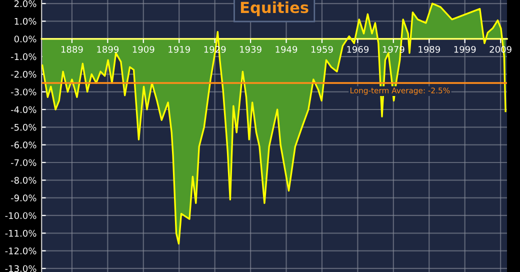  I want to click on y-tick-label: -13.0%, so click(20, 268).